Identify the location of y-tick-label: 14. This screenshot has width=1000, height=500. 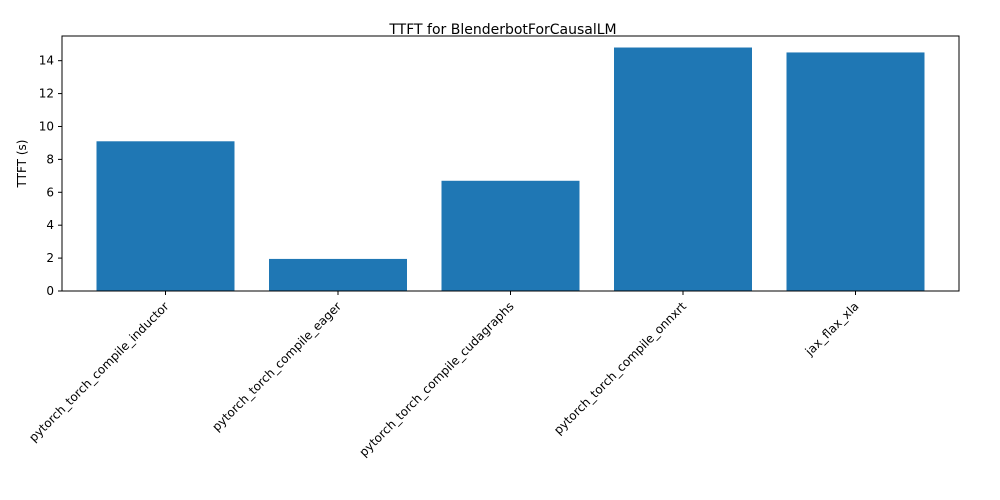
(46, 61).